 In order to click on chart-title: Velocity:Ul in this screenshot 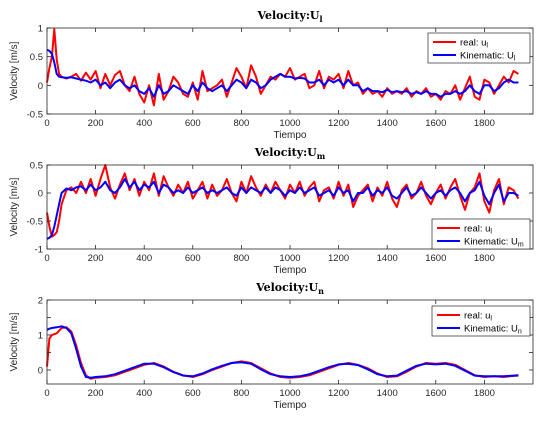, I will do `click(289, 16)`.